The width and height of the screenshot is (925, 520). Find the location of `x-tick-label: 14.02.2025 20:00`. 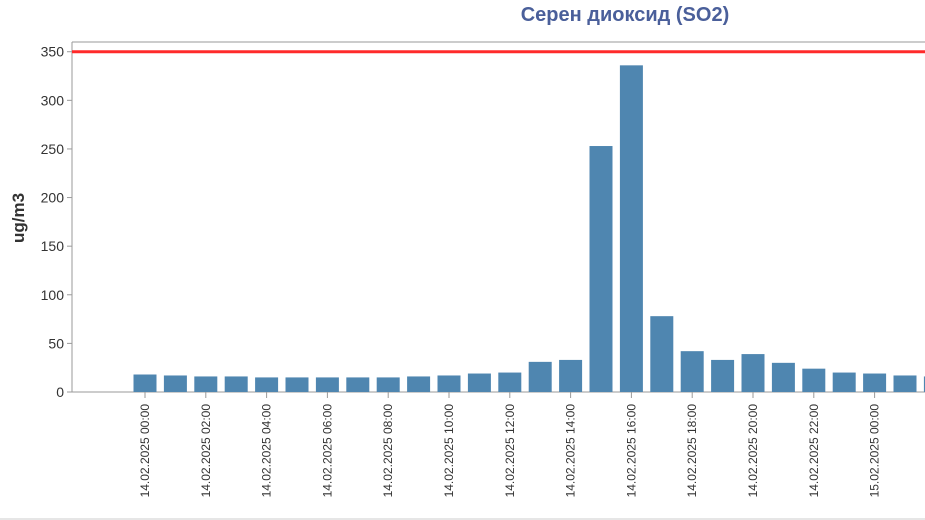

x-tick-label: 14.02.2025 20:00 is located at coordinates (753, 451).